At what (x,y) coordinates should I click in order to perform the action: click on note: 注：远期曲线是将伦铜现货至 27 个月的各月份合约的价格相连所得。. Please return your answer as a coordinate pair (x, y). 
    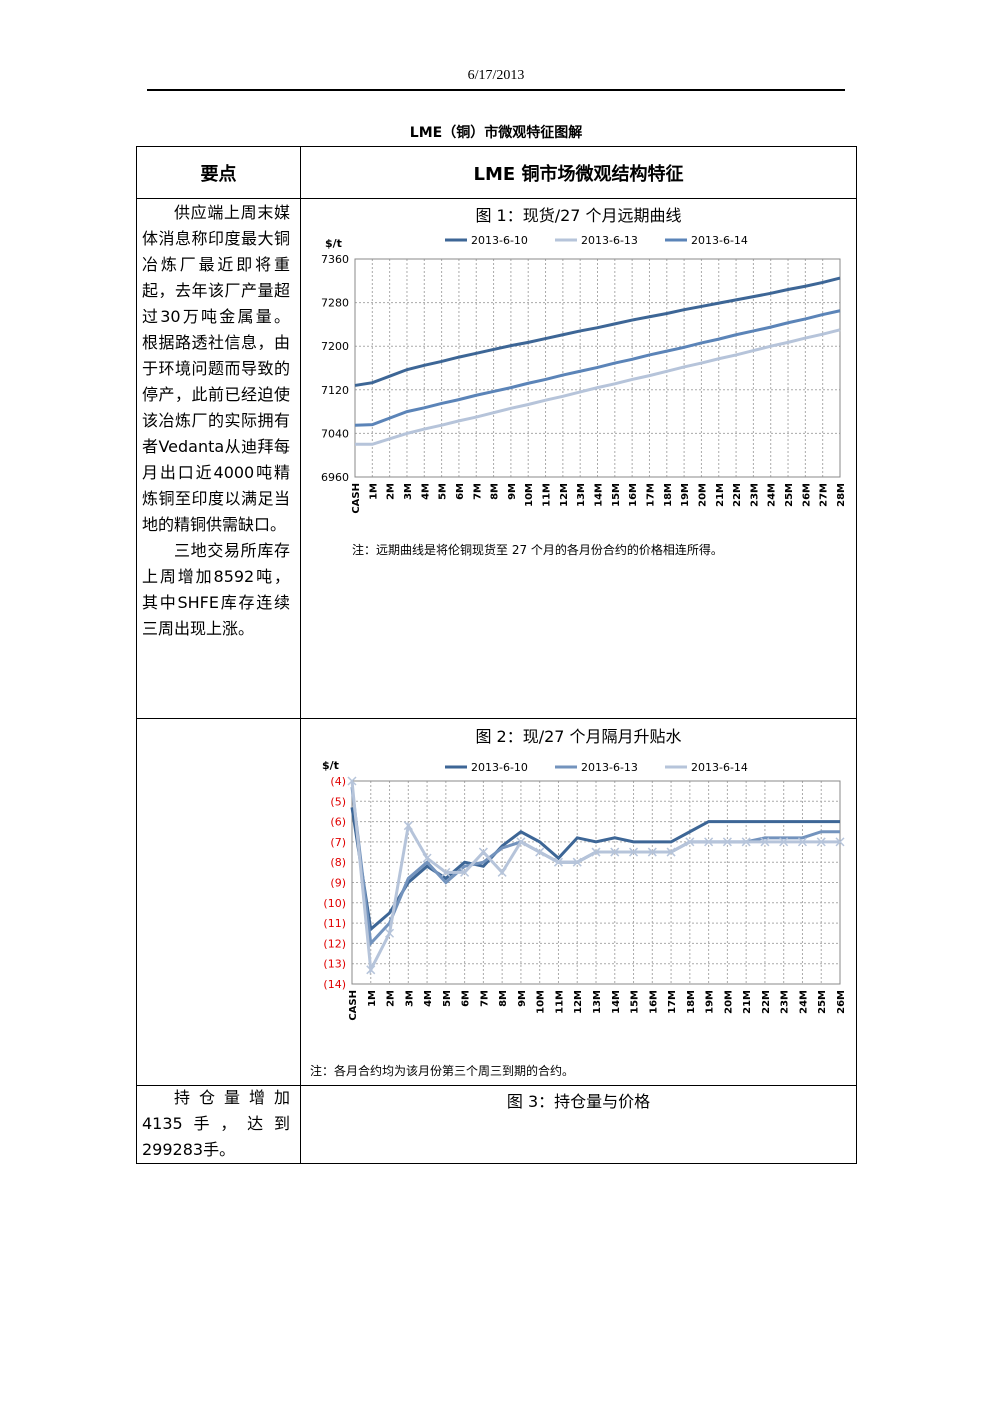
    Looking at the image, I should click on (537, 550).